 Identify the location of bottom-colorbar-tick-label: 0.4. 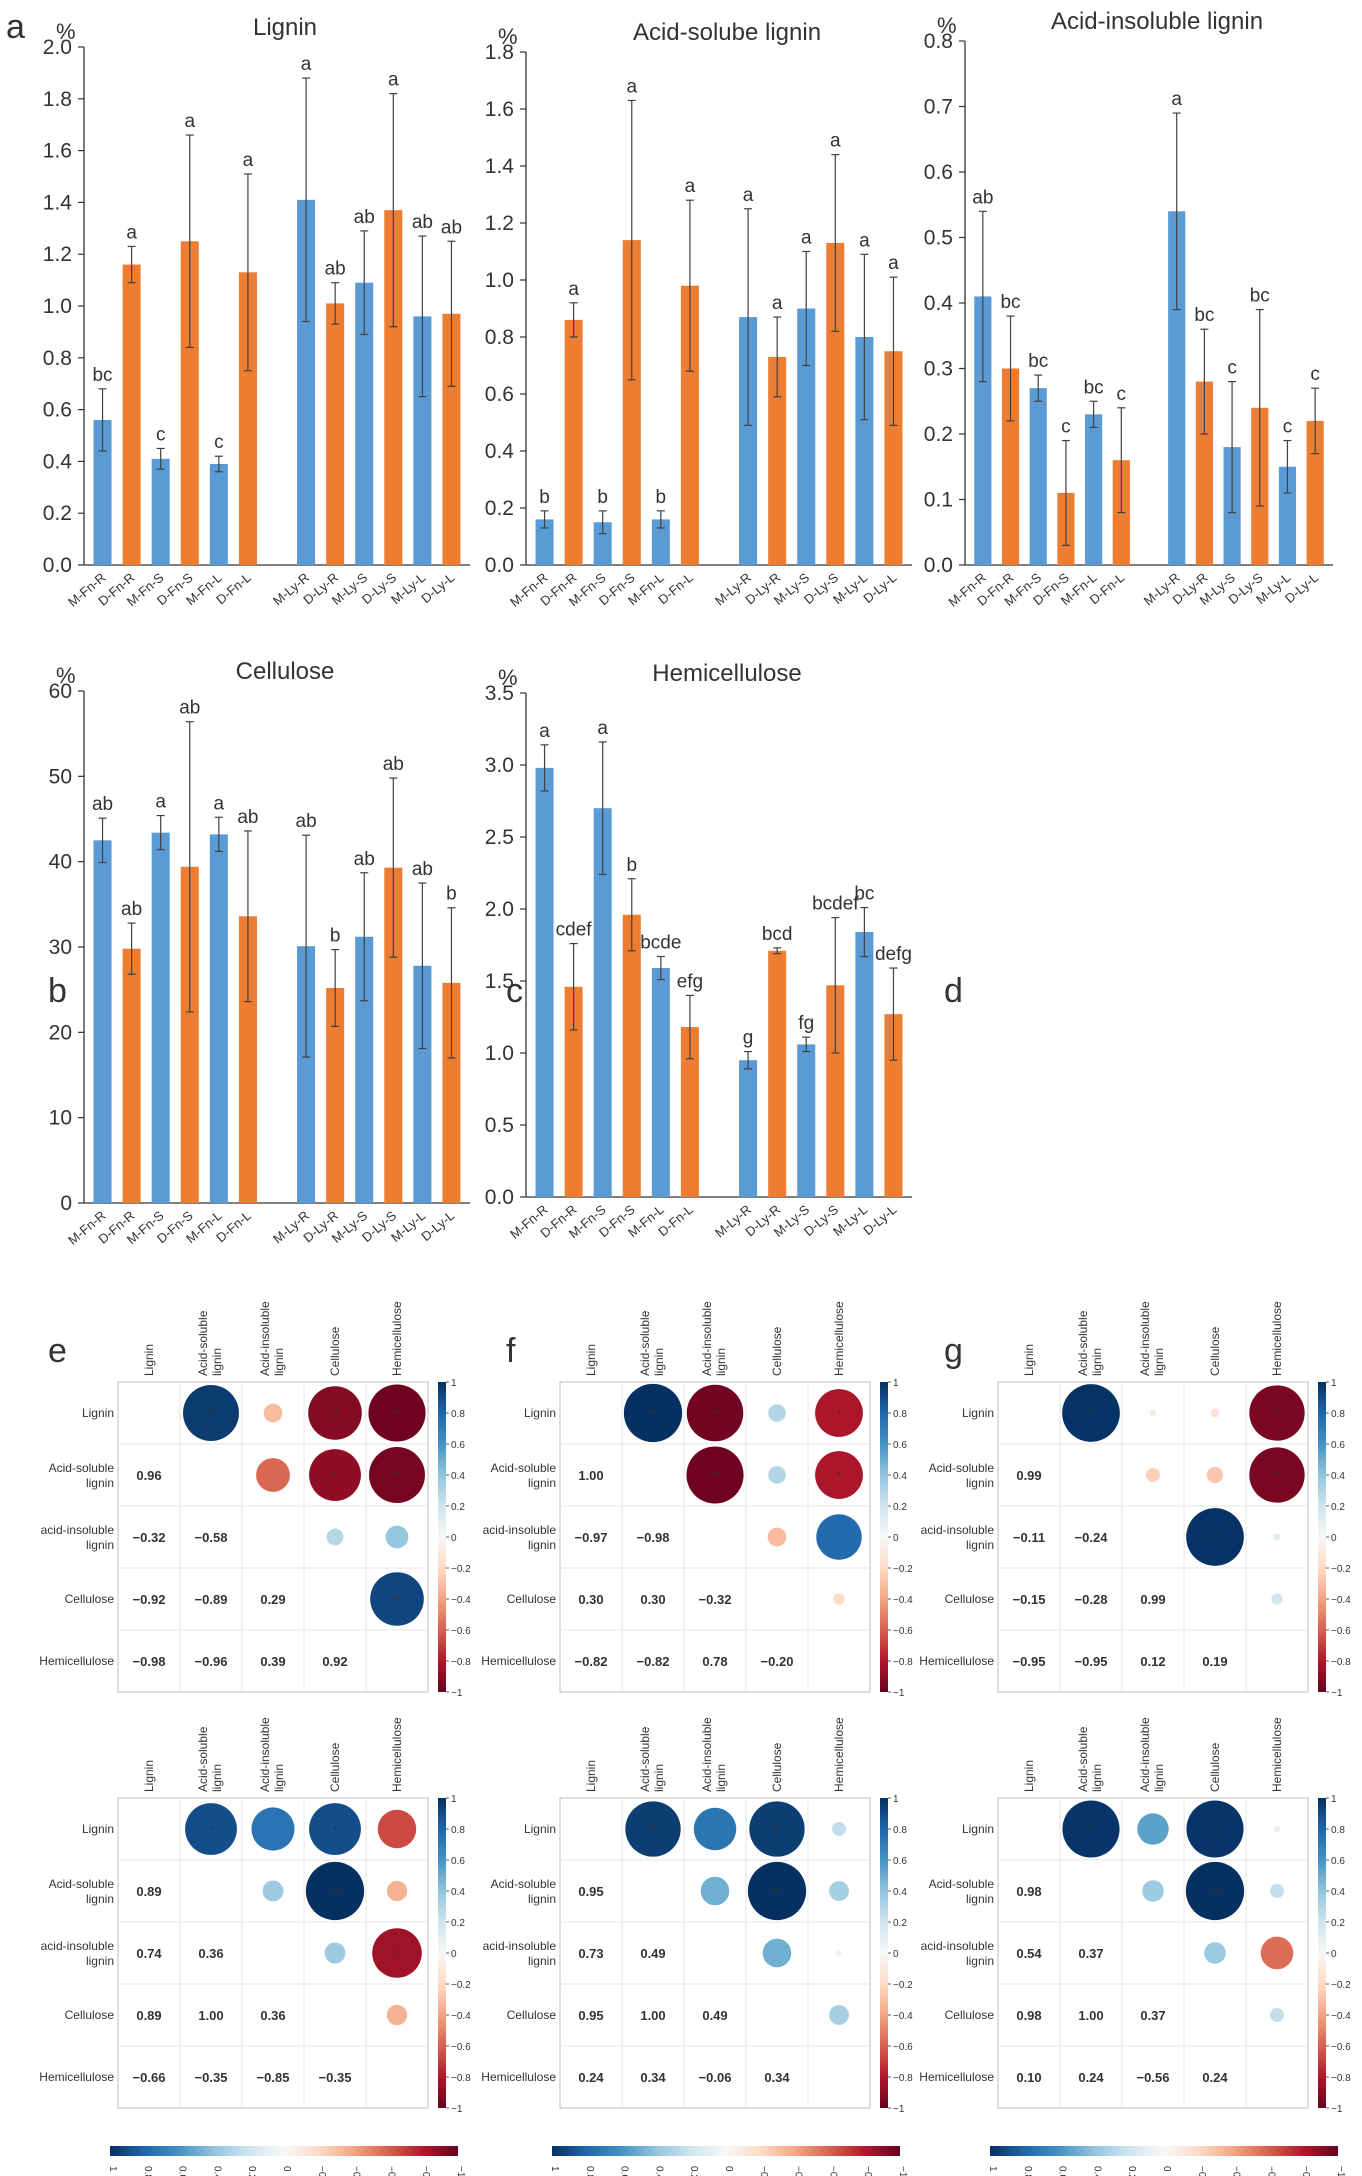
(1096, 2171).